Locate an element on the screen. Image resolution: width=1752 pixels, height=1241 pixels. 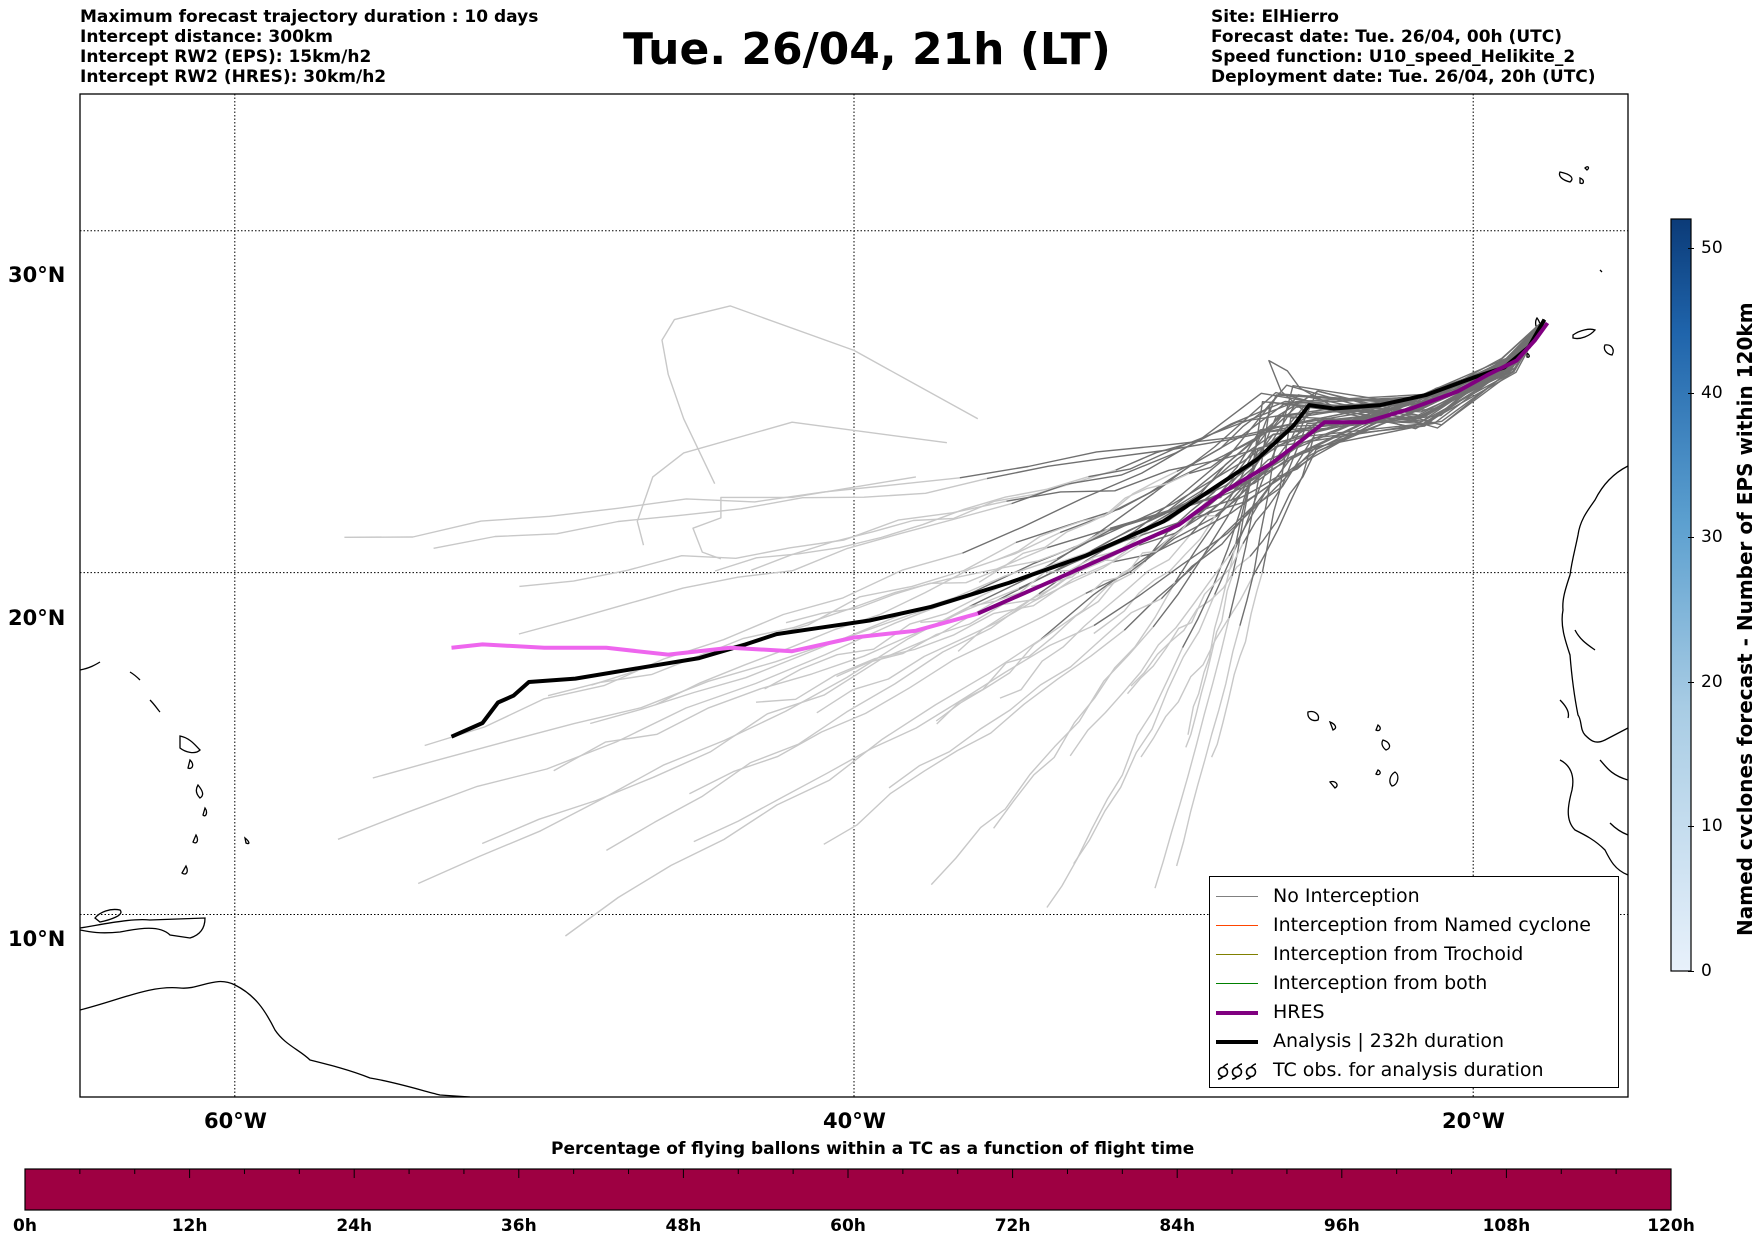
colorbar-tick-label: 40 is located at coordinates (1712, 392).